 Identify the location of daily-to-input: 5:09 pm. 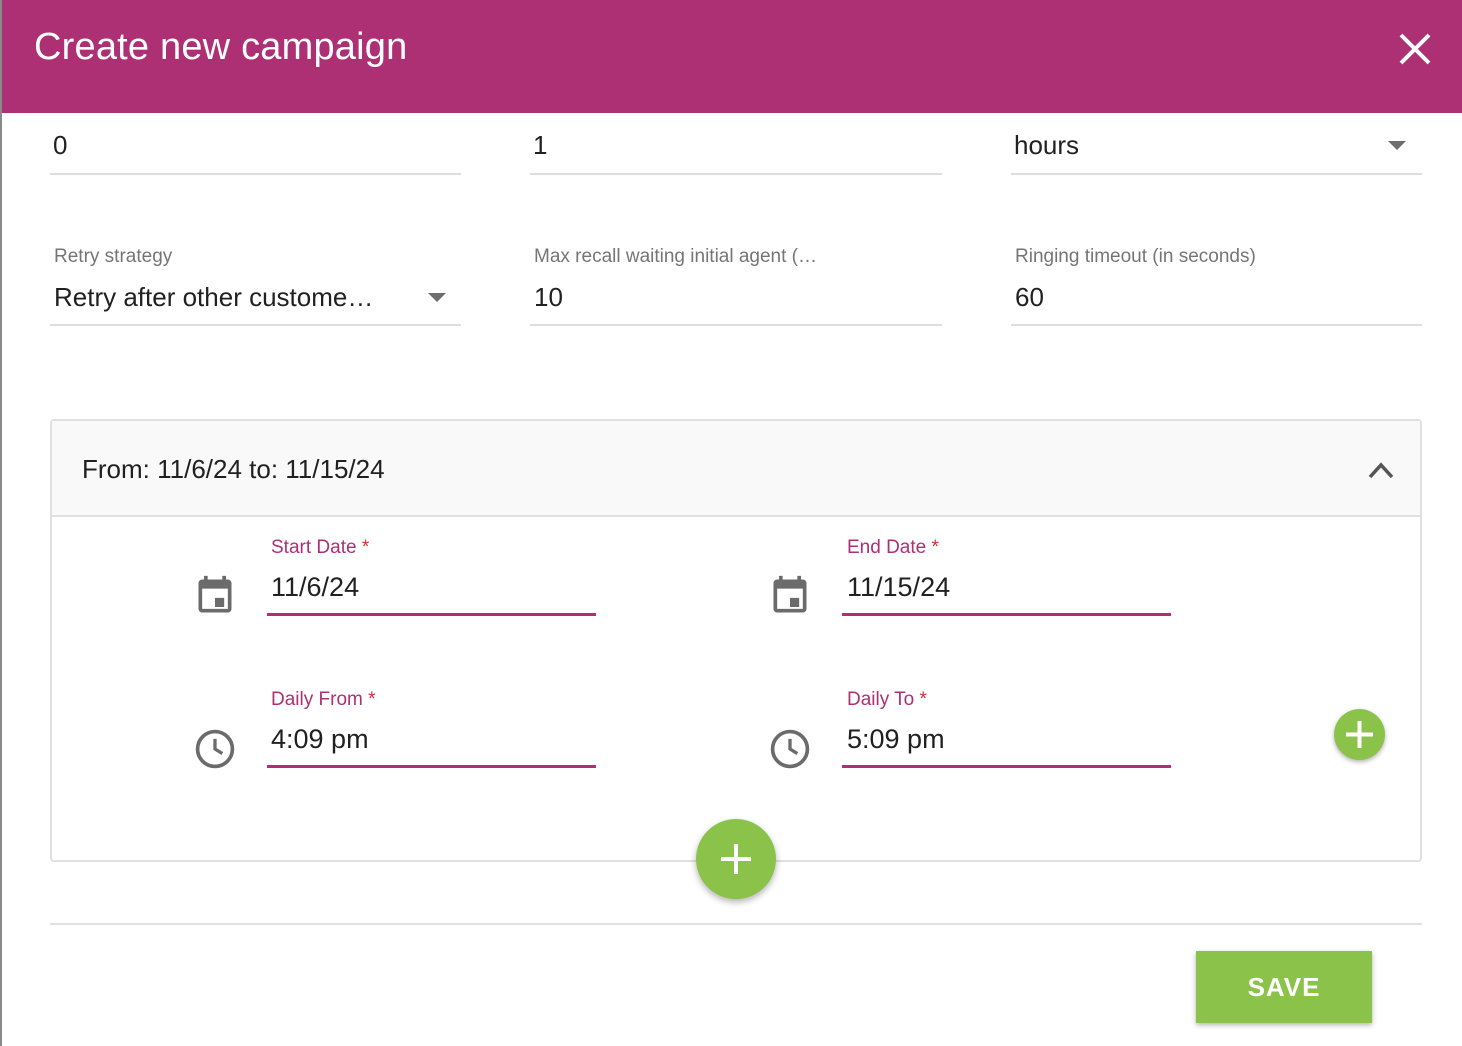
(896, 739).